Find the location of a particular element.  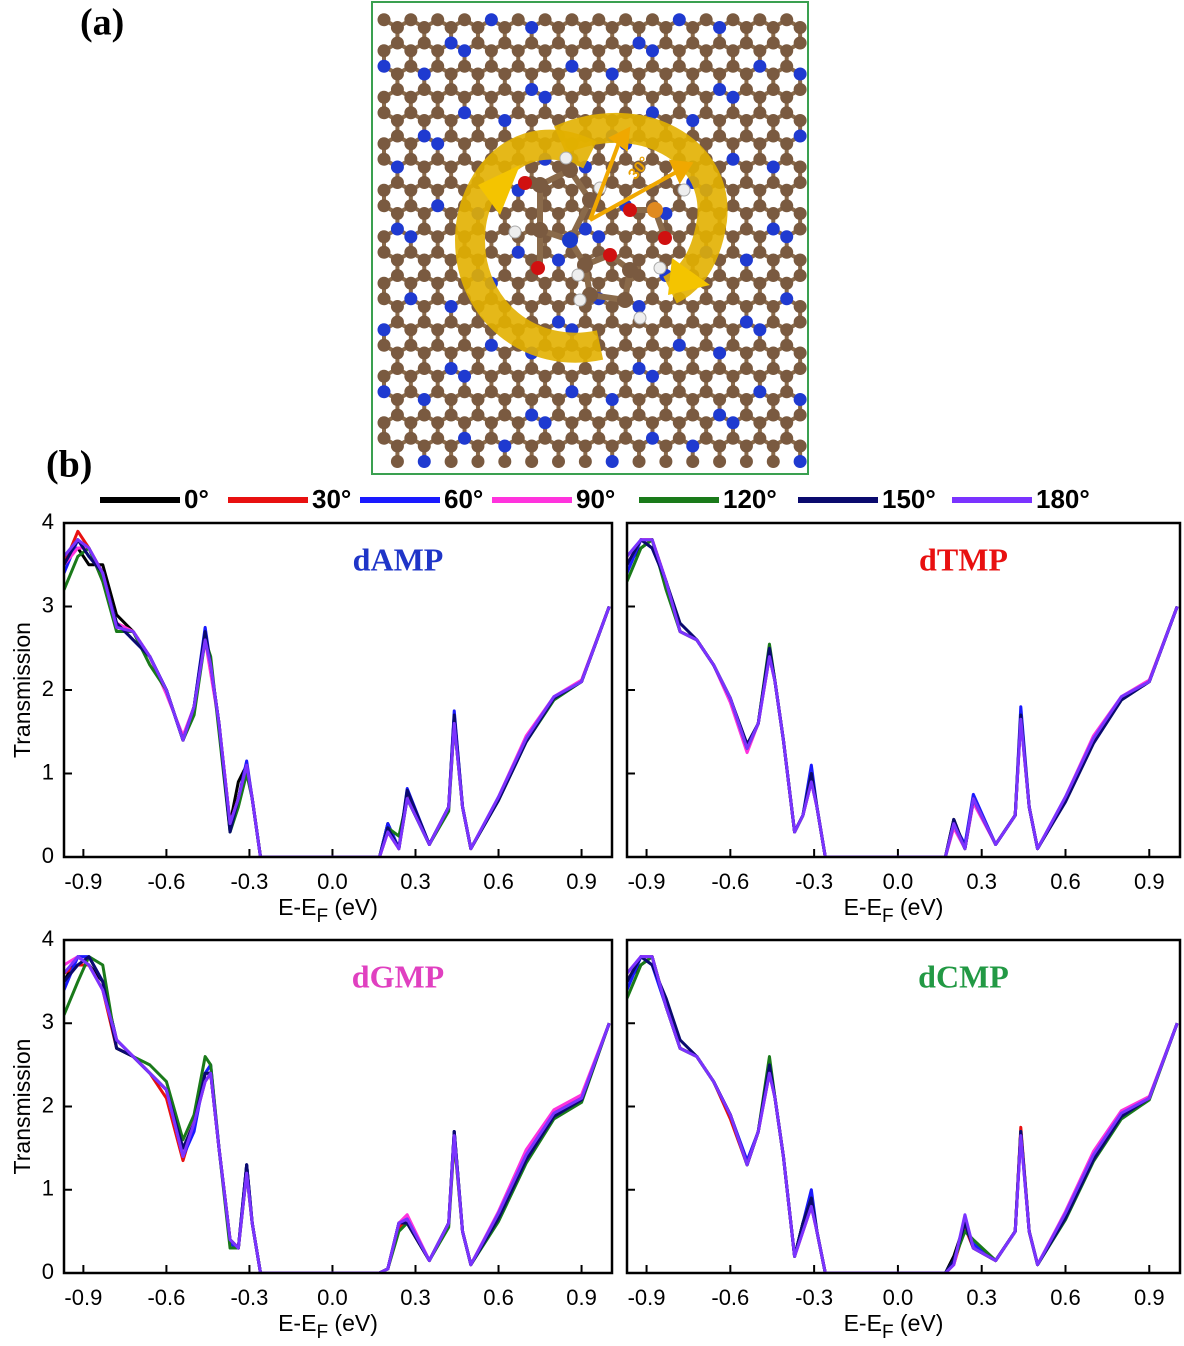

legend-label: 120° is located at coordinates (750, 499).